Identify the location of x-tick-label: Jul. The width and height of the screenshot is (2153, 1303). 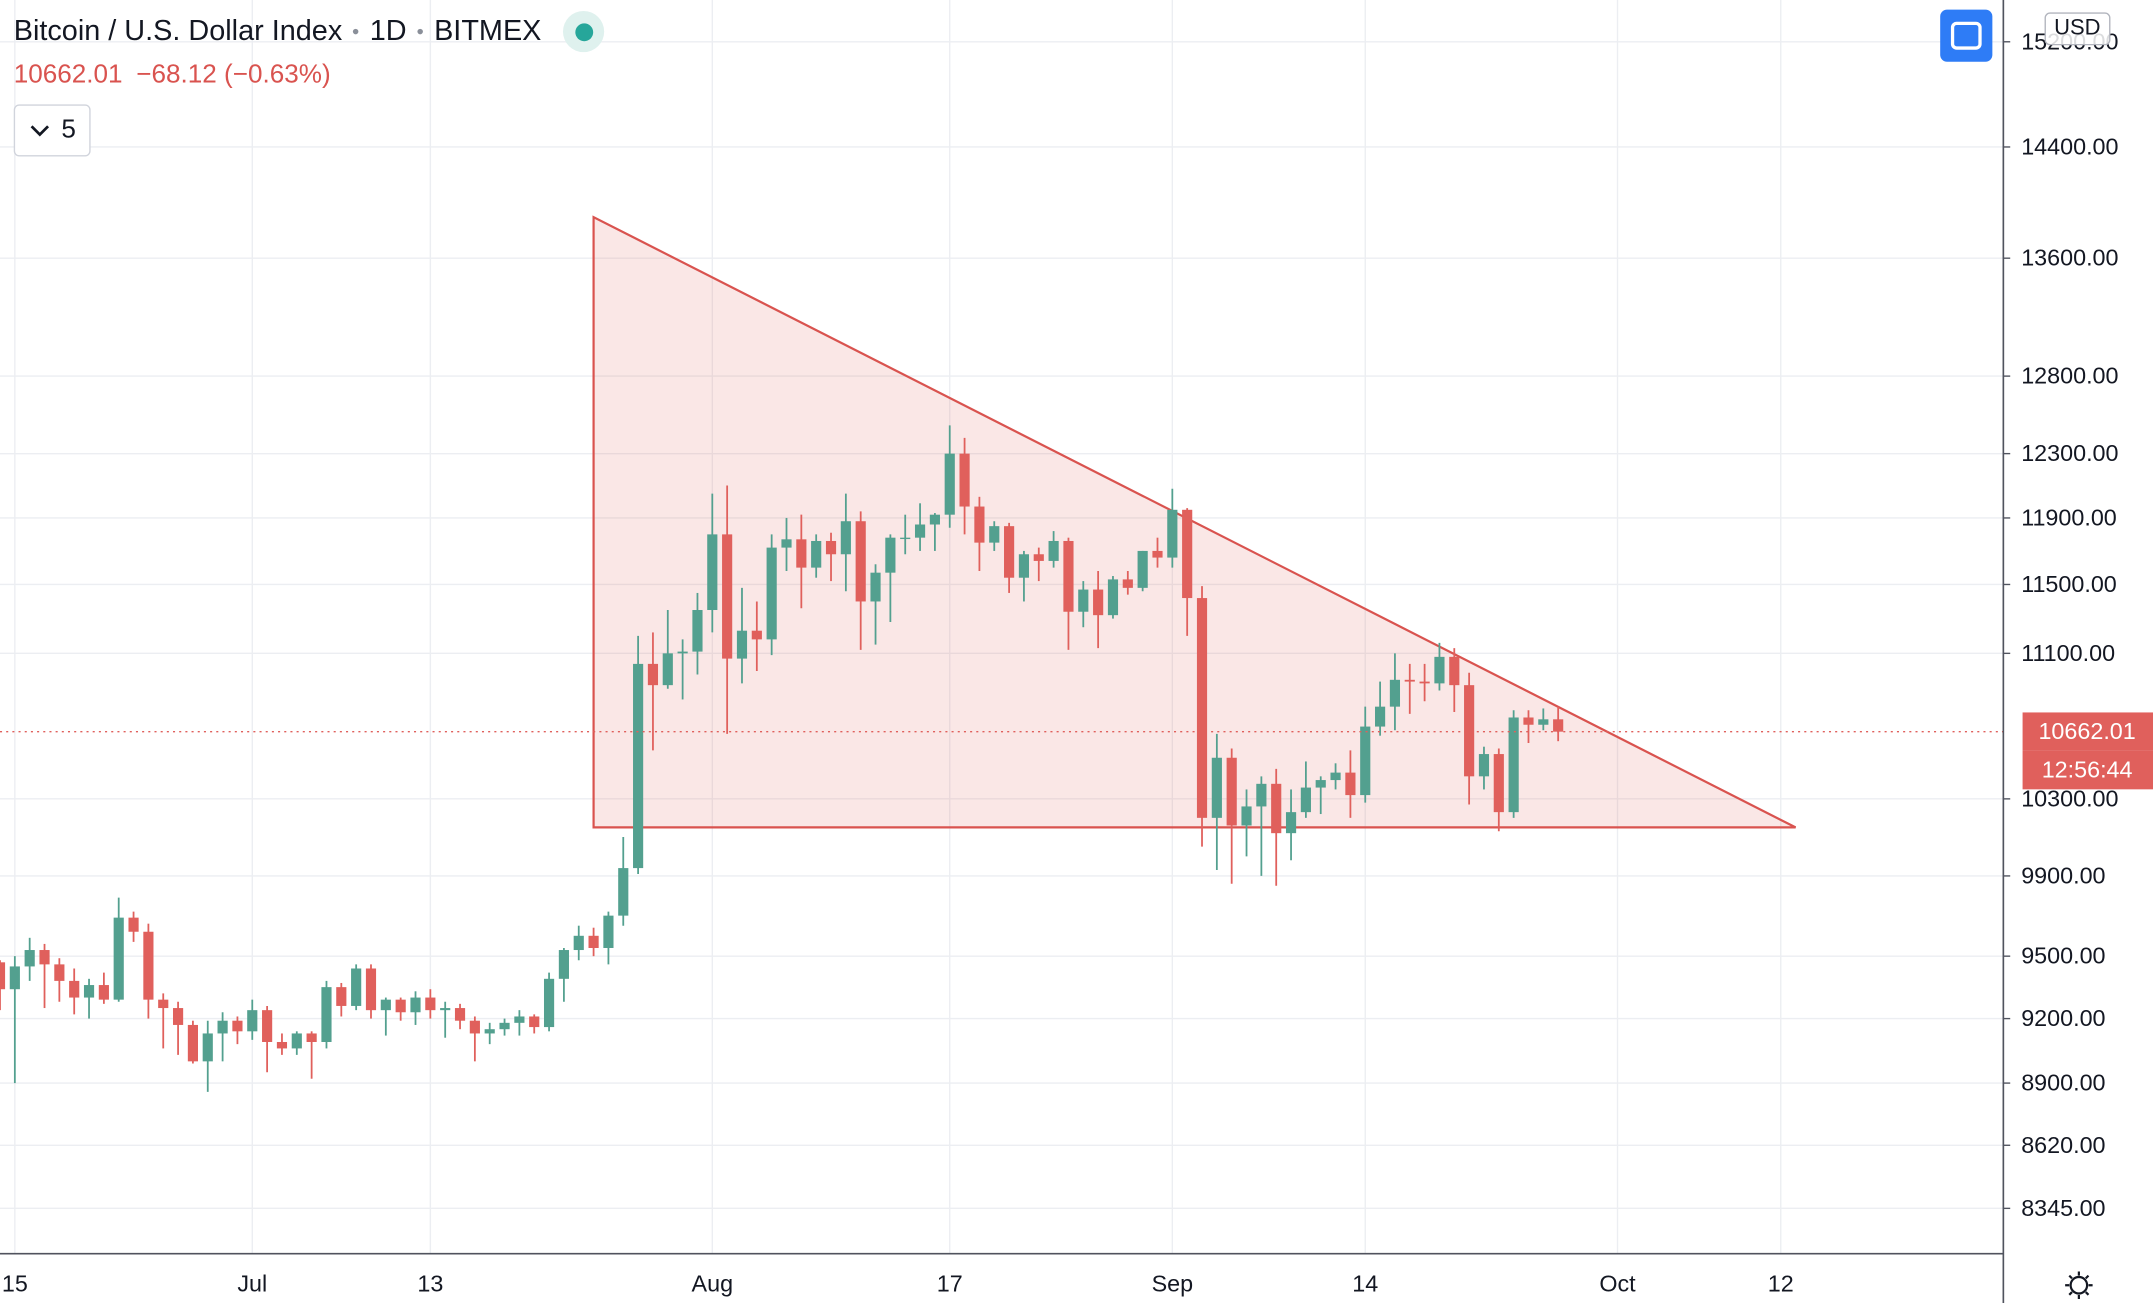
(252, 1283).